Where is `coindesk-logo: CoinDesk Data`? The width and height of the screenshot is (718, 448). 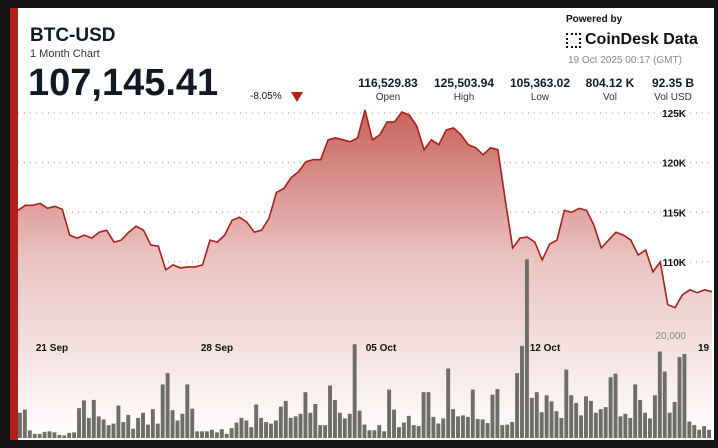 coindesk-logo: CoinDesk Data is located at coordinates (632, 40).